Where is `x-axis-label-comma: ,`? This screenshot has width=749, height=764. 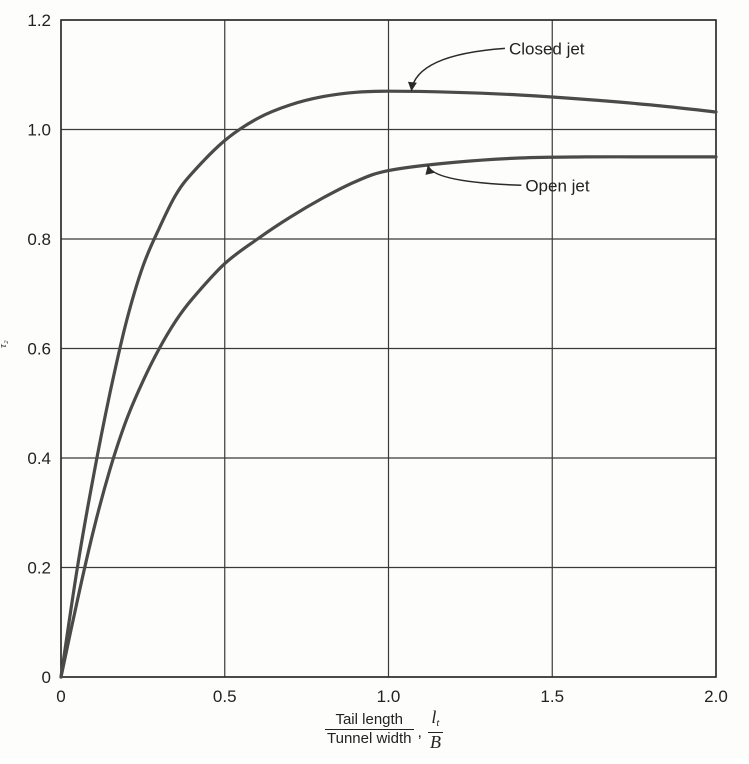 x-axis-label-comma: , is located at coordinates (419, 732).